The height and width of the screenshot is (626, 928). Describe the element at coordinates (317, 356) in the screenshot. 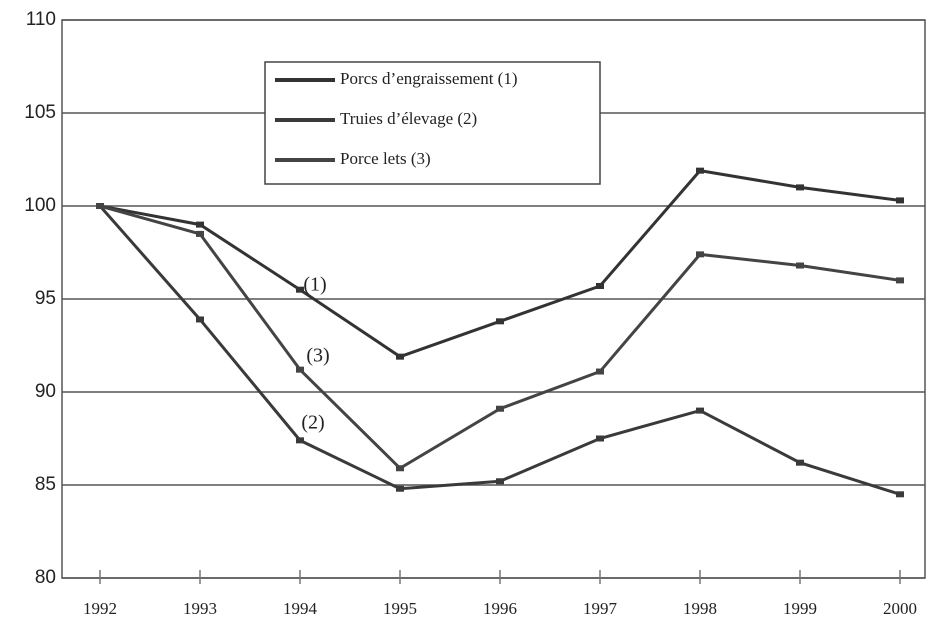

I see `annotation: (3)` at that location.